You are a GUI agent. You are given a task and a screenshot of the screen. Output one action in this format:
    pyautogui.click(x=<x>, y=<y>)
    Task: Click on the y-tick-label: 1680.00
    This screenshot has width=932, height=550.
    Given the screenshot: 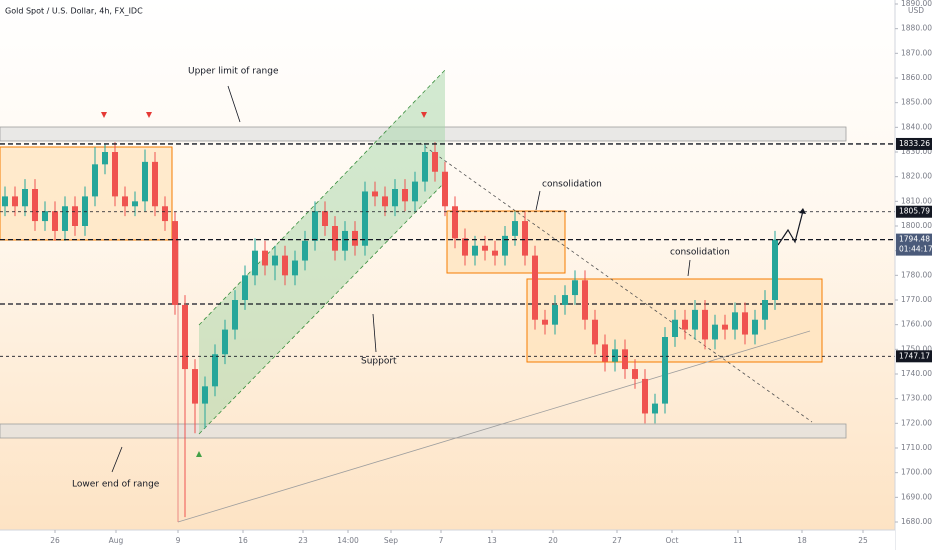 What is the action you would take?
    pyautogui.click(x=916, y=521)
    